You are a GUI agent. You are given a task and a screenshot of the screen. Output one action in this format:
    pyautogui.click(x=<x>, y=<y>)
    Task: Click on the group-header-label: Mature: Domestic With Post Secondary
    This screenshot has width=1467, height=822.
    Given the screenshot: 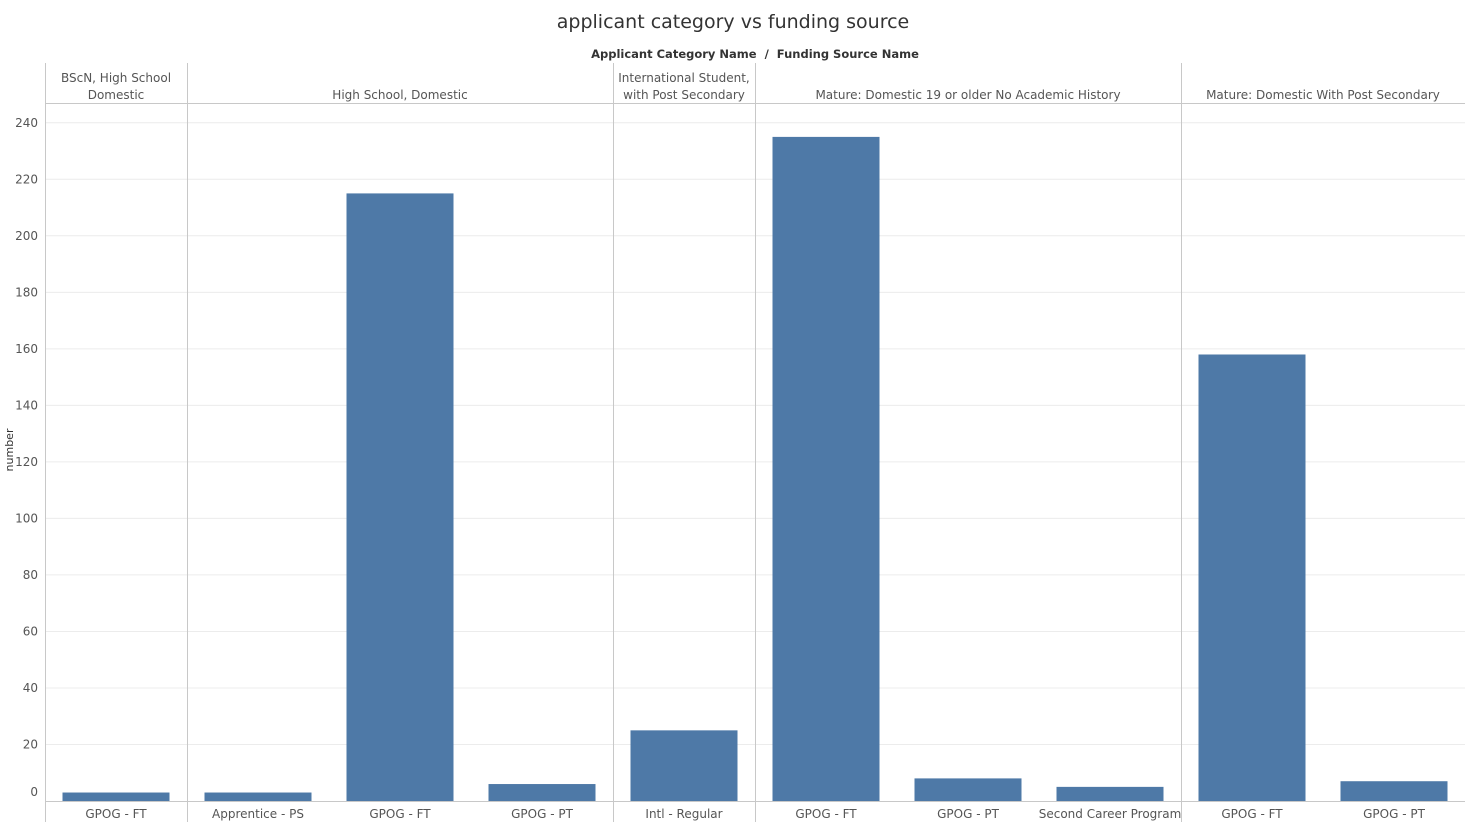 What is the action you would take?
    pyautogui.click(x=1323, y=95)
    